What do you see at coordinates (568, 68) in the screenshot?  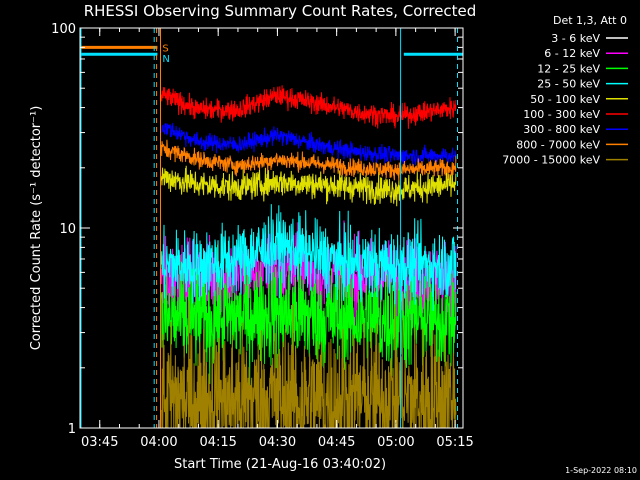 I see `legend-label-2: 12 - 25 keV` at bounding box center [568, 68].